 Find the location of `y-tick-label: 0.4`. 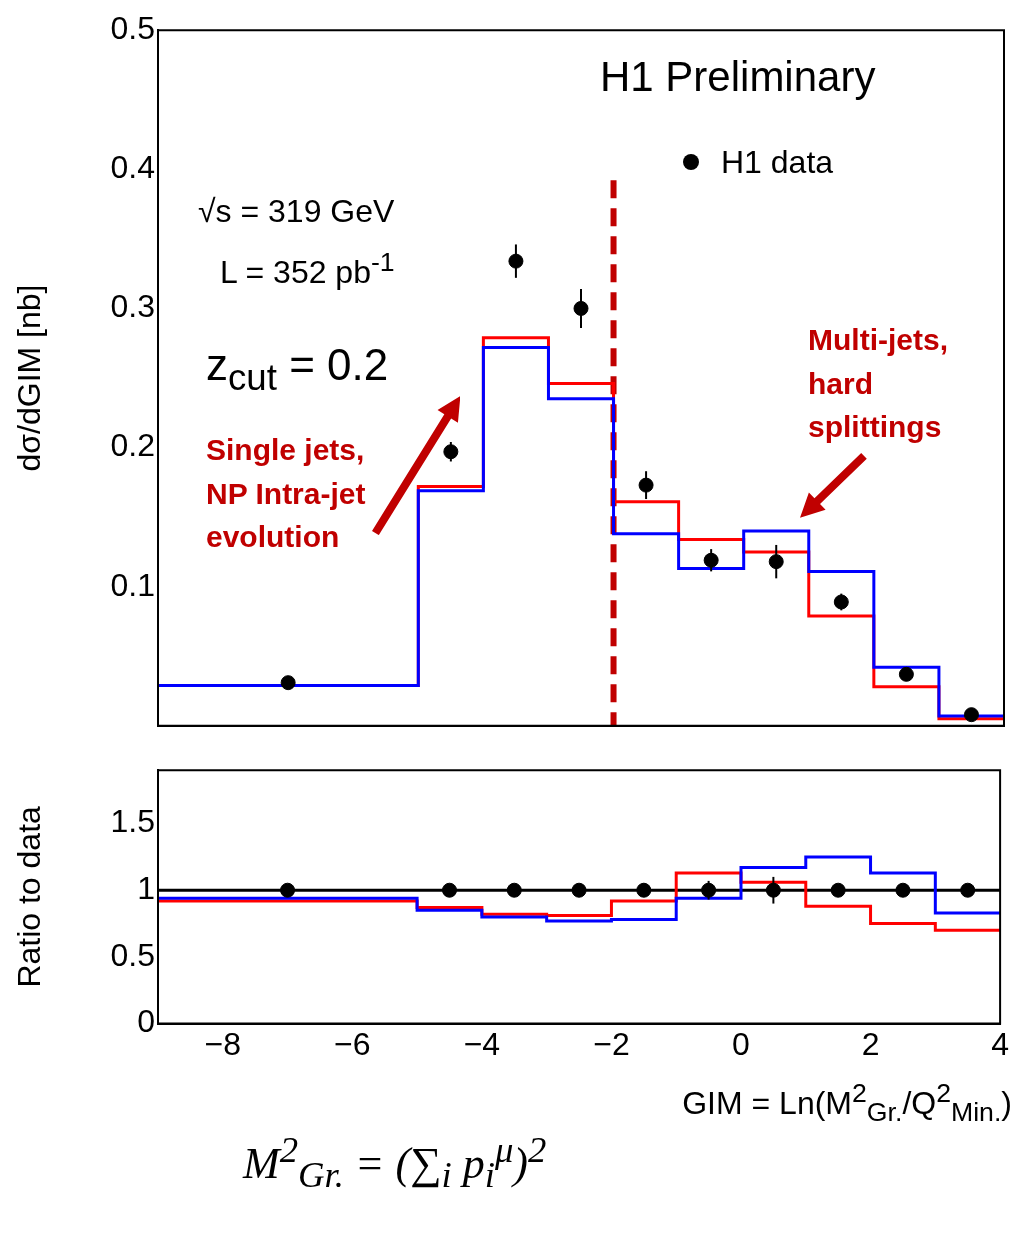

y-tick-label: 0.4 is located at coordinates (132, 167).